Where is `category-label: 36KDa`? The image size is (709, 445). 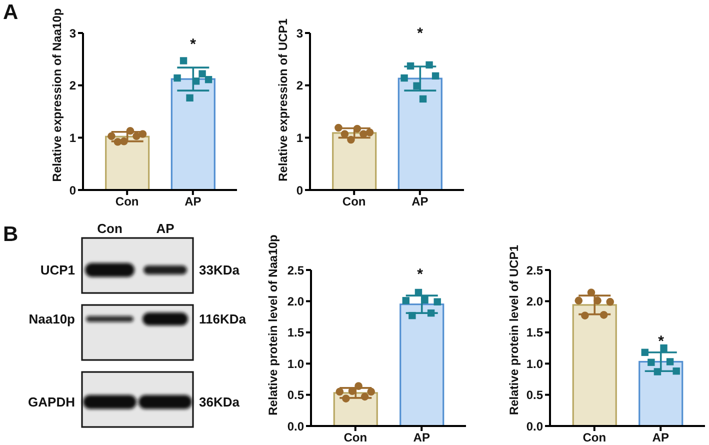
category-label: 36KDa is located at coordinates (219, 402).